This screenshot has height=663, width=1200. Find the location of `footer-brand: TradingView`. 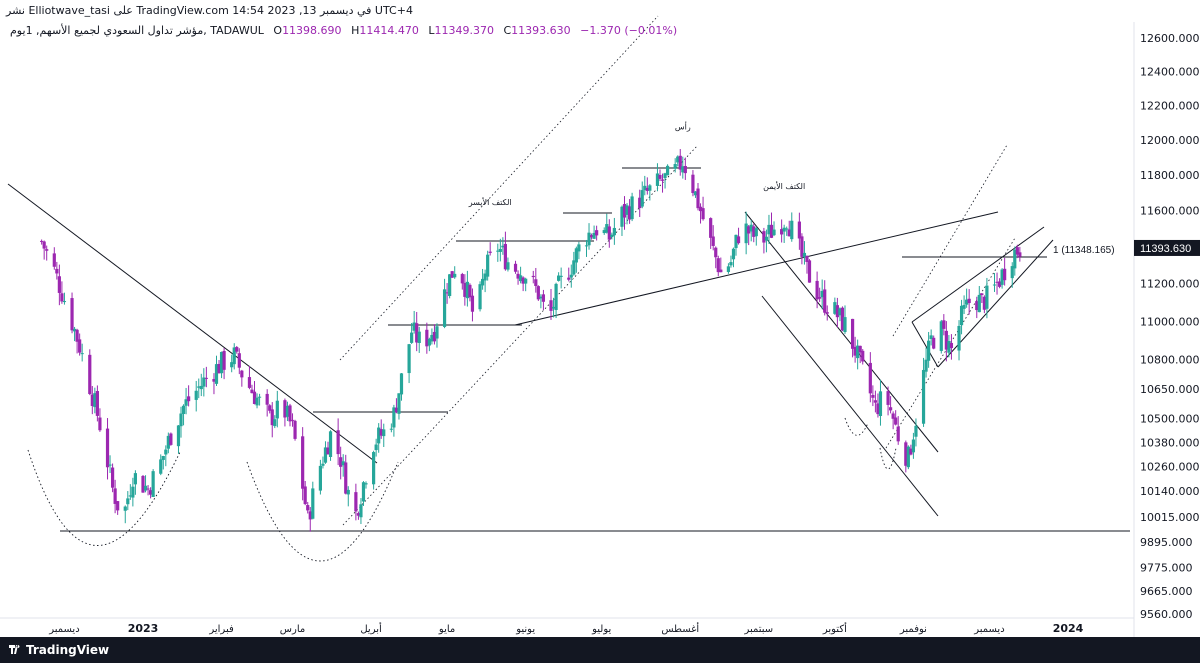

footer-brand: TradingView is located at coordinates (68, 650).